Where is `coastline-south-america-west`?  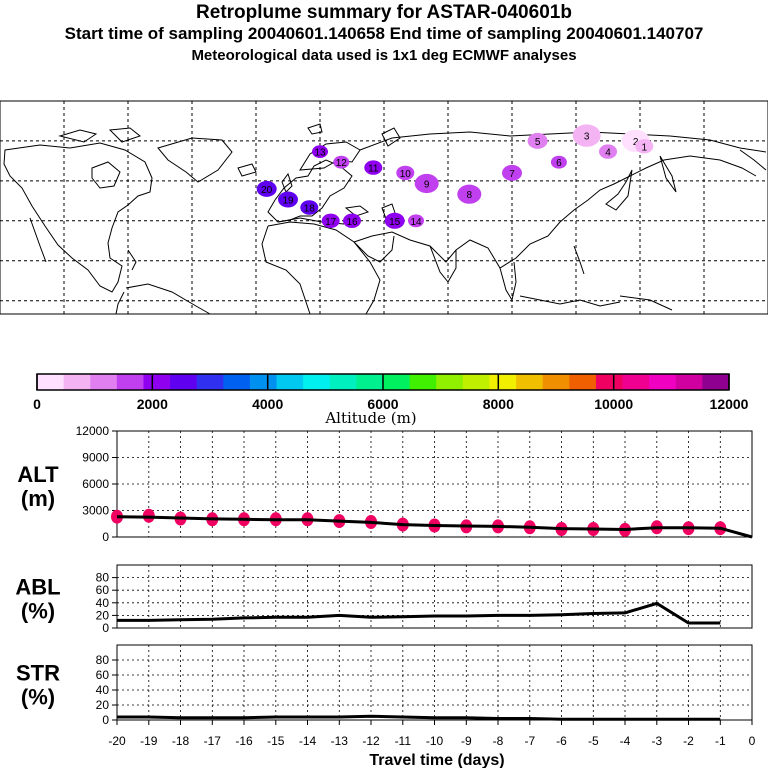
coastline-south-america-west is located at coordinates (120, 303).